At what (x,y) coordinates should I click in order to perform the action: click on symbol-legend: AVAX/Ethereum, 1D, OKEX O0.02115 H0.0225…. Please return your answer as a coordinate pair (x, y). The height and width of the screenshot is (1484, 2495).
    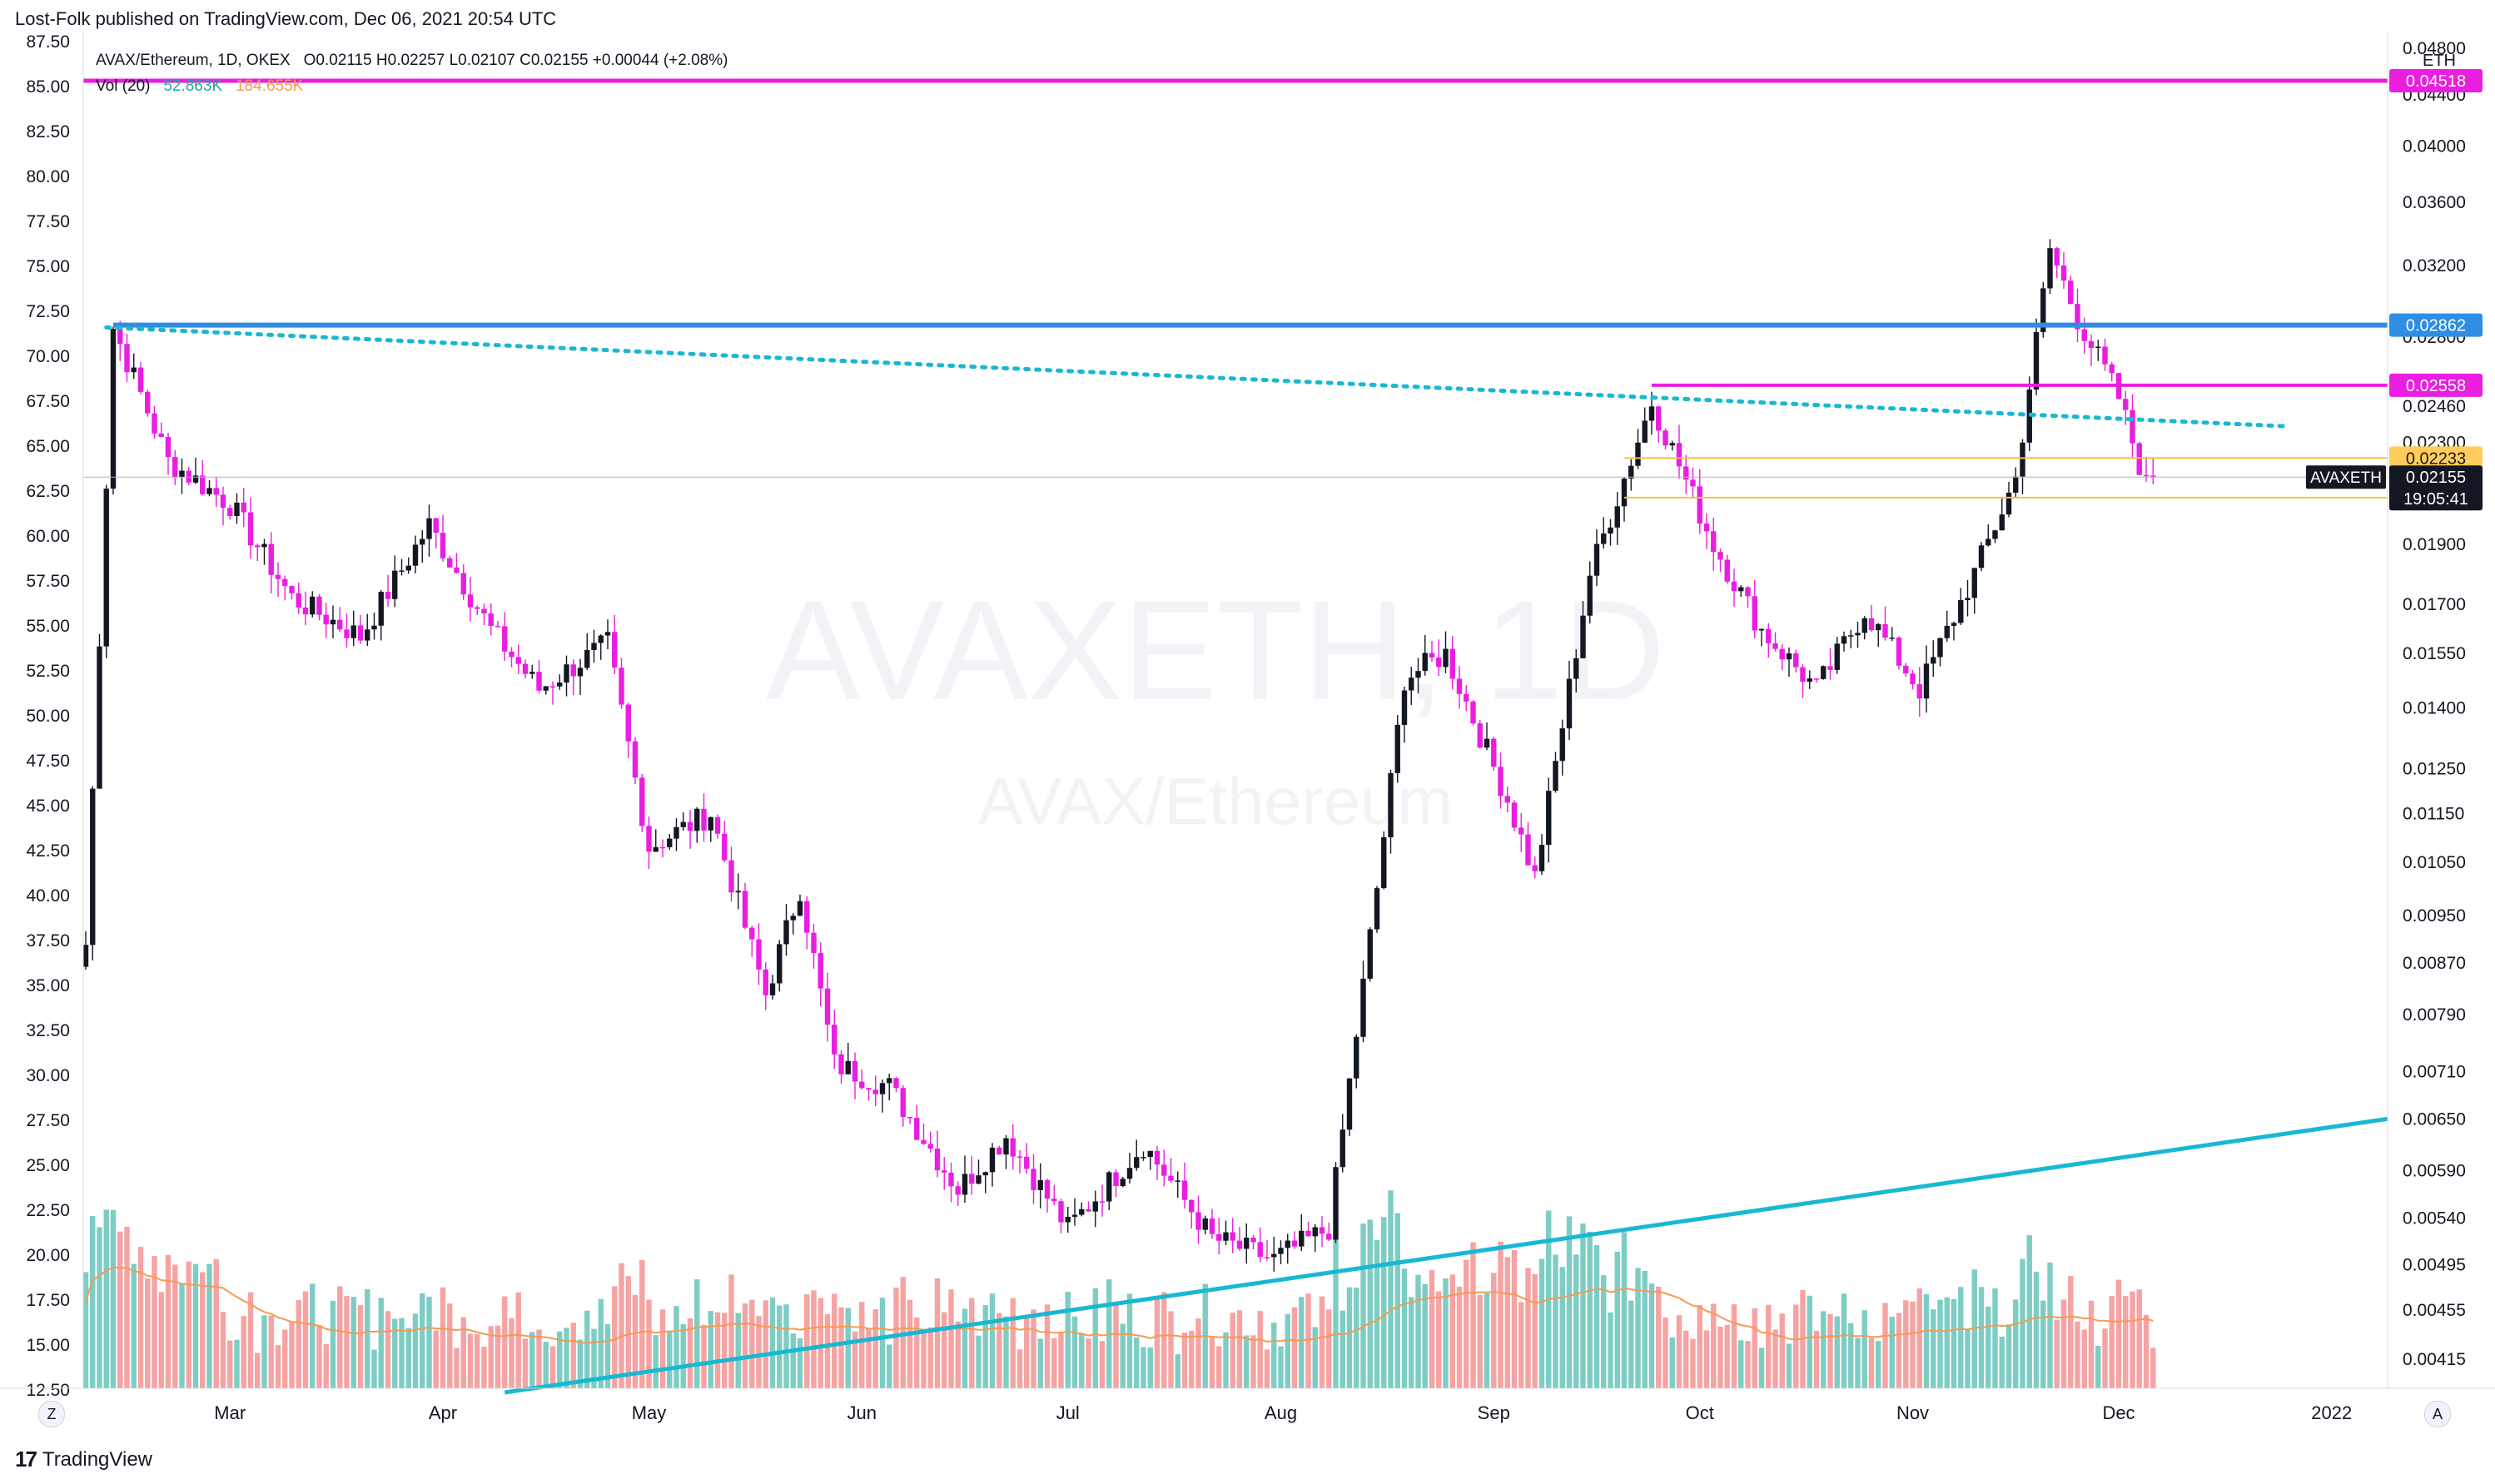
    Looking at the image, I should click on (412, 61).